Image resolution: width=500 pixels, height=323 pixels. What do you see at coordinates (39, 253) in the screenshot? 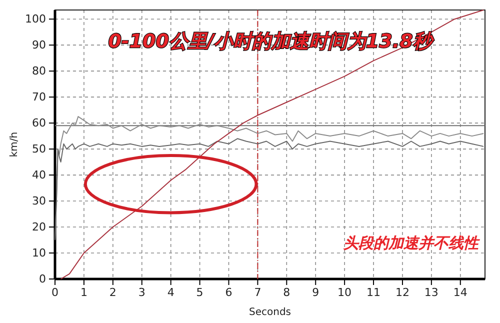
I see `y-tick-label: 10` at bounding box center [39, 253].